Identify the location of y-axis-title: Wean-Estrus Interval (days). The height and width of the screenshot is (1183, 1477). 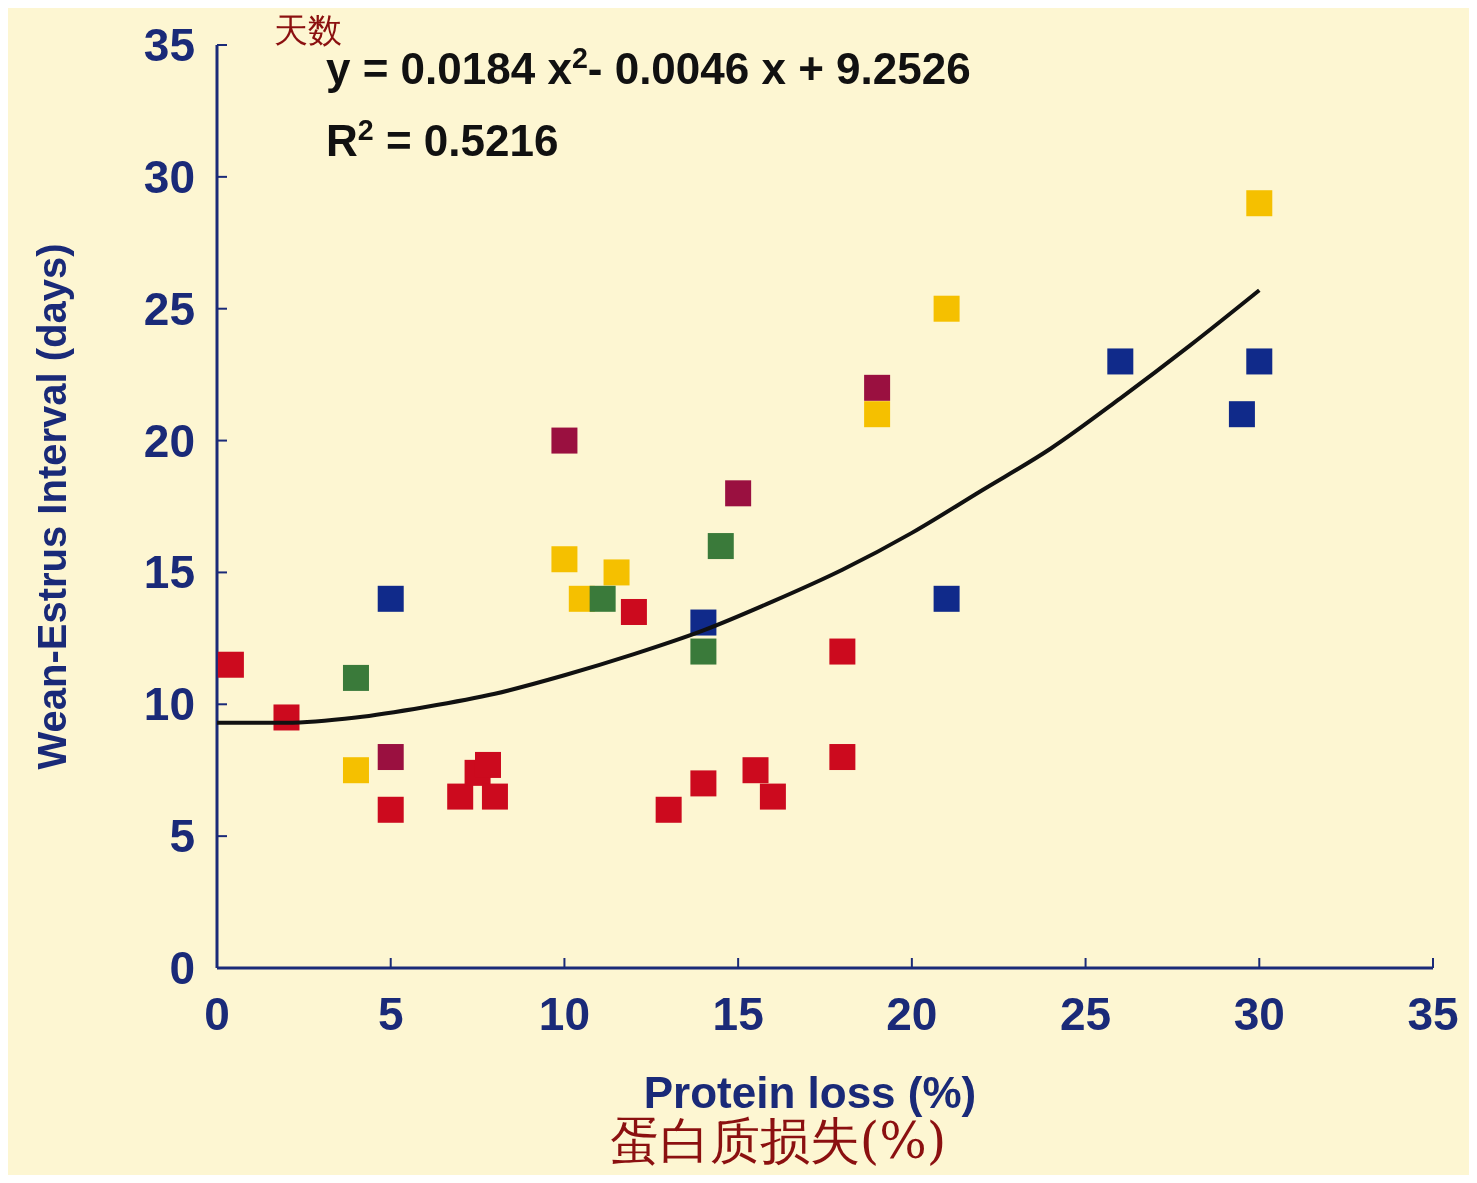
(52, 506).